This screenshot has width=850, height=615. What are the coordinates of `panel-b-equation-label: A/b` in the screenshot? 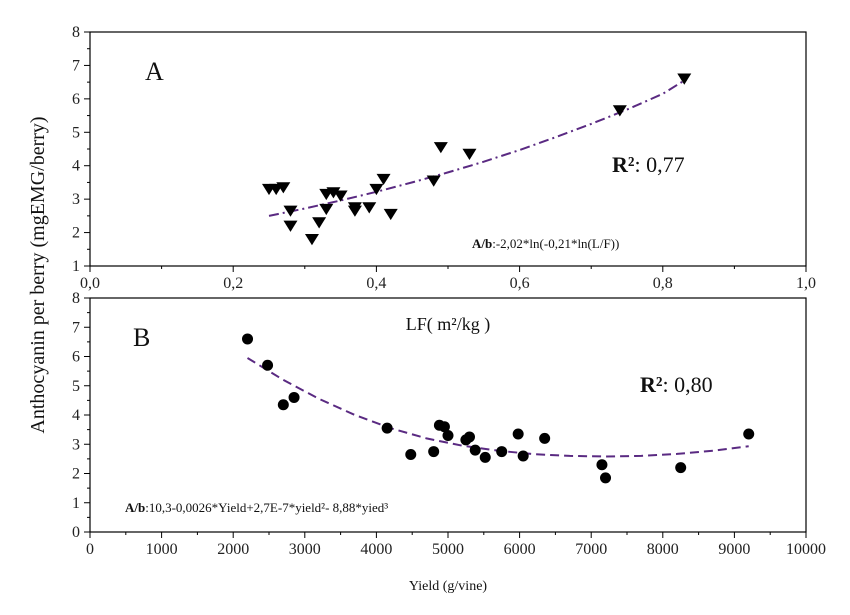 It's located at (135, 507).